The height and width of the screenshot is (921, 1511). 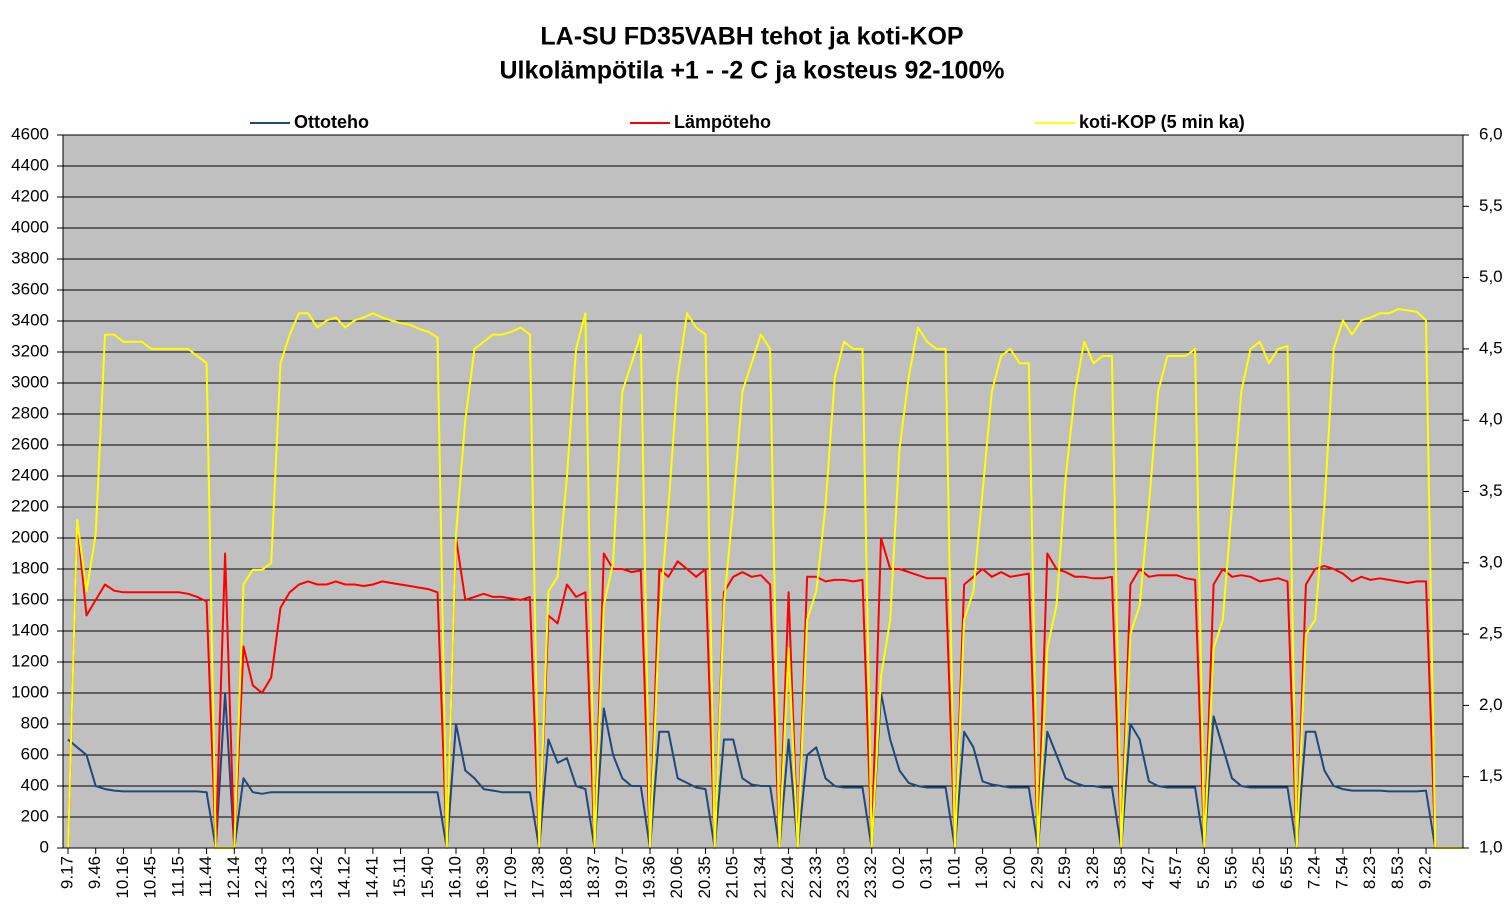 What do you see at coordinates (35, 753) in the screenshot?
I see `y-tick-label: 600` at bounding box center [35, 753].